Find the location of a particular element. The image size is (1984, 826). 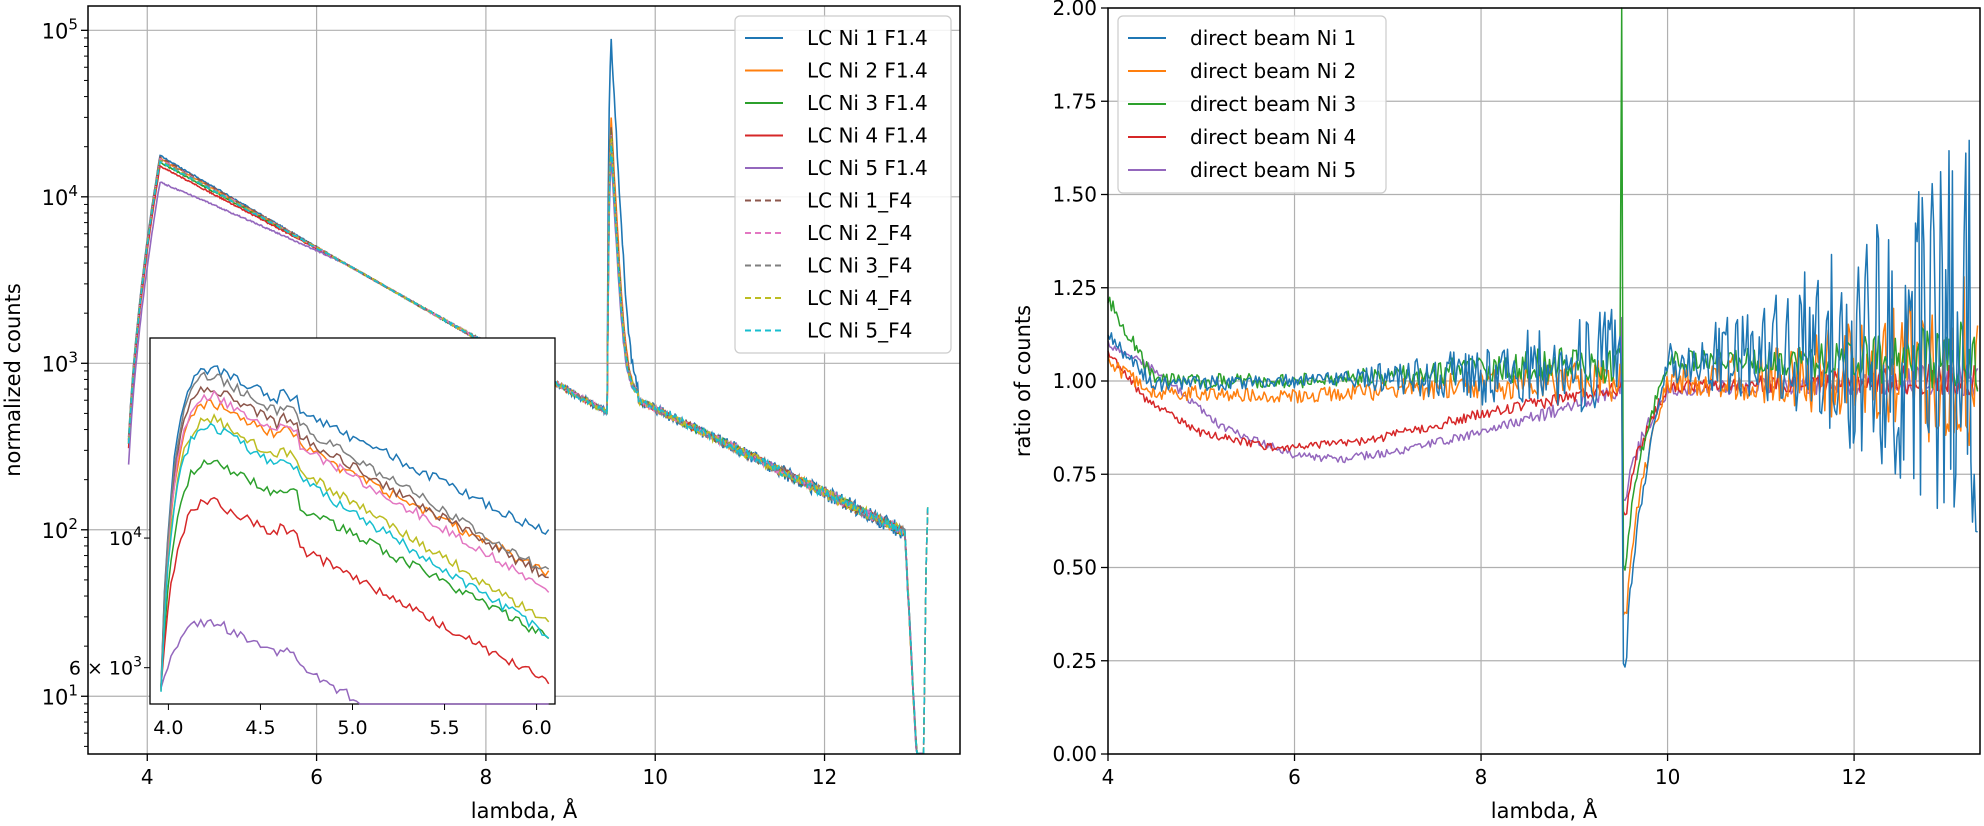

ytick-label: 10¹ is located at coordinates (60, 695).